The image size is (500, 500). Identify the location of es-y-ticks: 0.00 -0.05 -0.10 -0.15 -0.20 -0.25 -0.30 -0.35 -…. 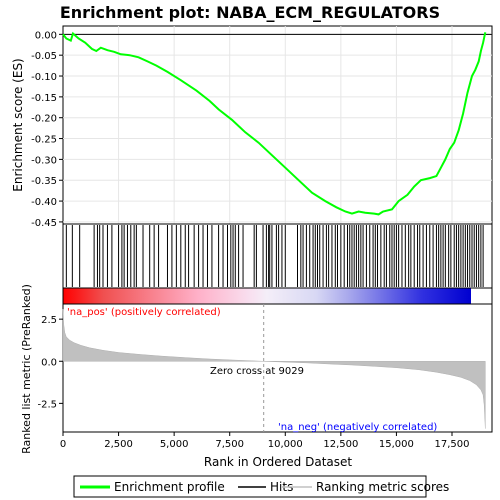
(47, 129).